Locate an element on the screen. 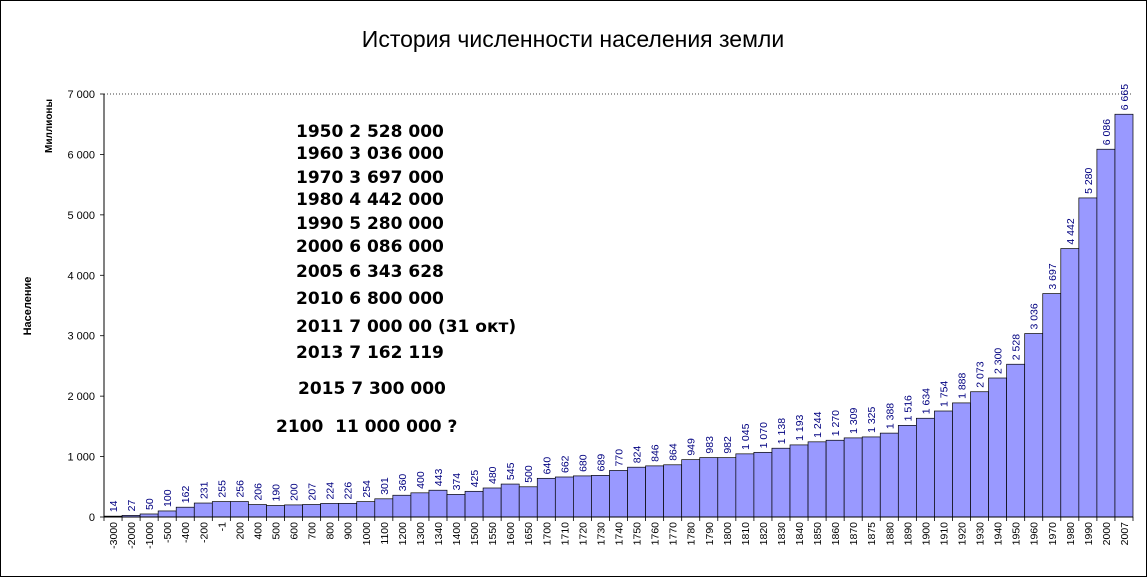 Image resolution: width=1147 pixels, height=577 pixels. data-label: 1 388 is located at coordinates (890, 416).